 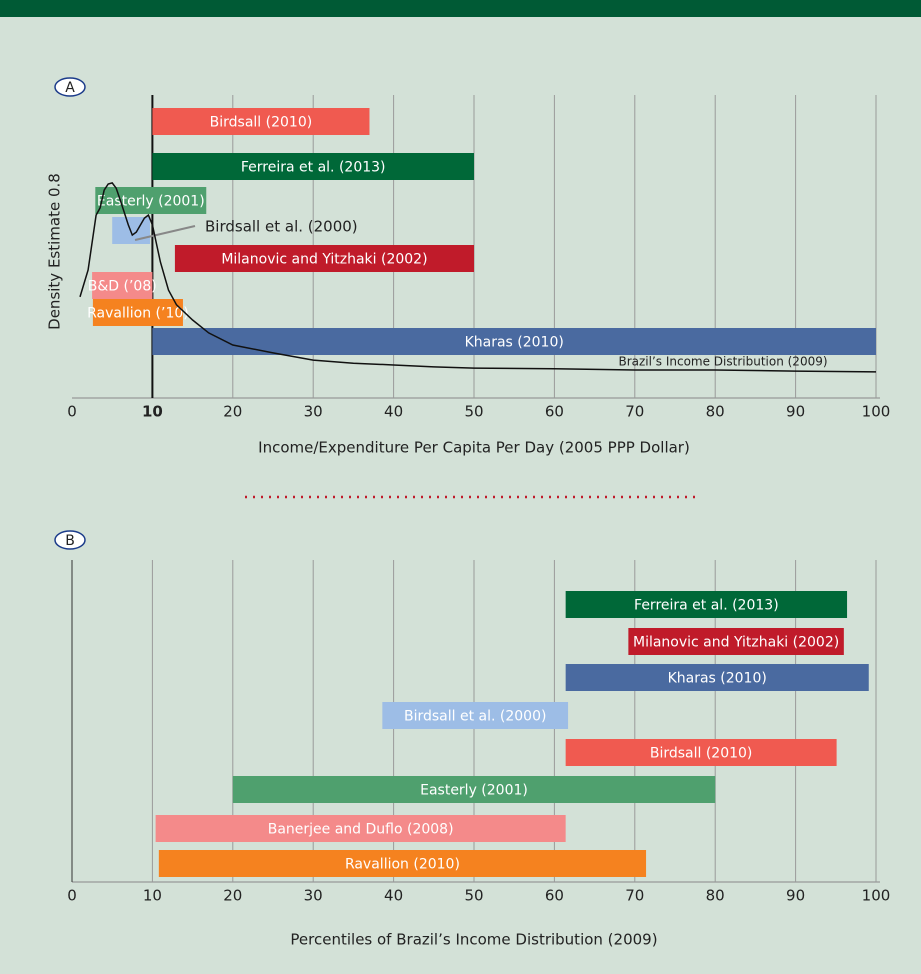 I want to click on bar-label: Ravallion (2010), so click(x=402, y=865).